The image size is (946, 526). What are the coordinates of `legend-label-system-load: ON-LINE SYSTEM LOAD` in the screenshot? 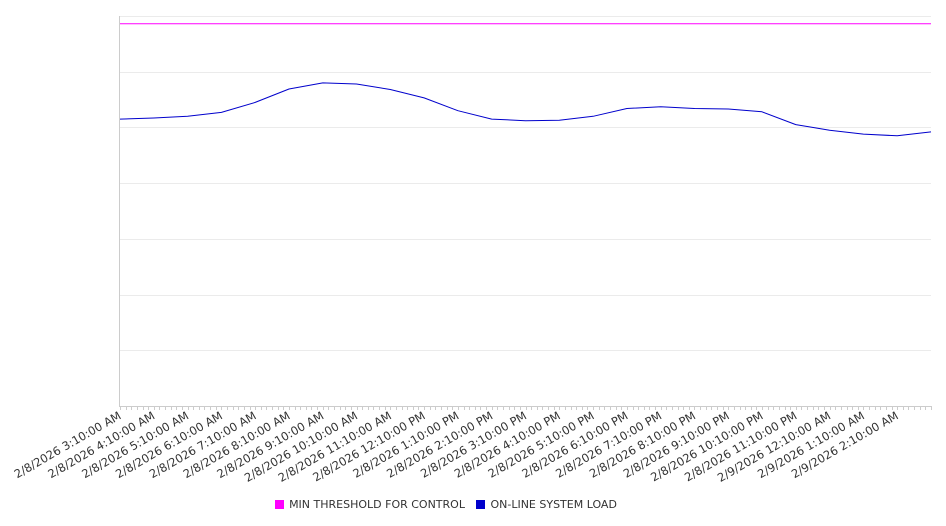 It's located at (553, 504).